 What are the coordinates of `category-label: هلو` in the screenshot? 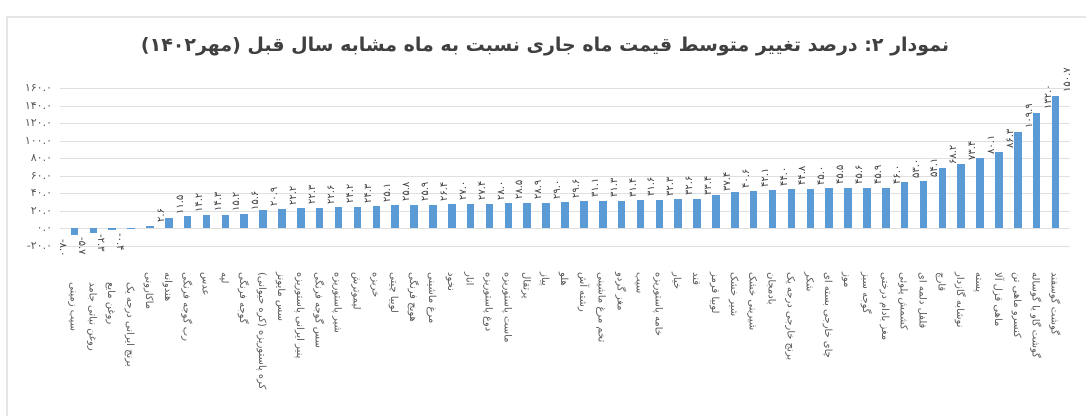 It's located at (563, 279).